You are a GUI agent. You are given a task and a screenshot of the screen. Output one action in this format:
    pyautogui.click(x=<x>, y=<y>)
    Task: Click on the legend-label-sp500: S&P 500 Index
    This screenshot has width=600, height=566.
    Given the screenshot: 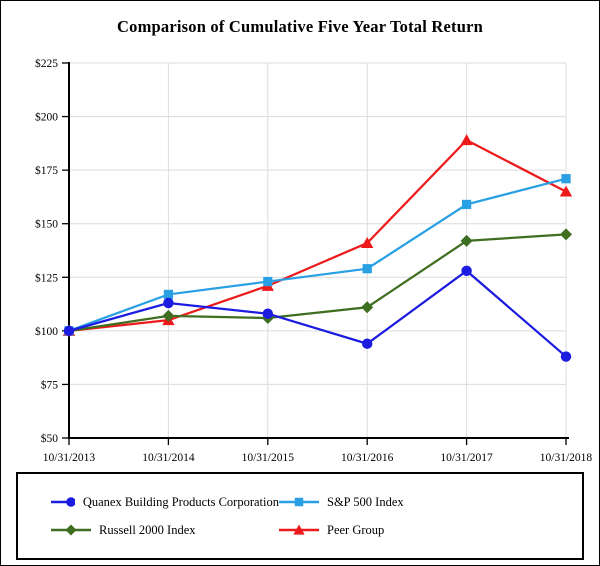 What is the action you would take?
    pyautogui.click(x=365, y=501)
    